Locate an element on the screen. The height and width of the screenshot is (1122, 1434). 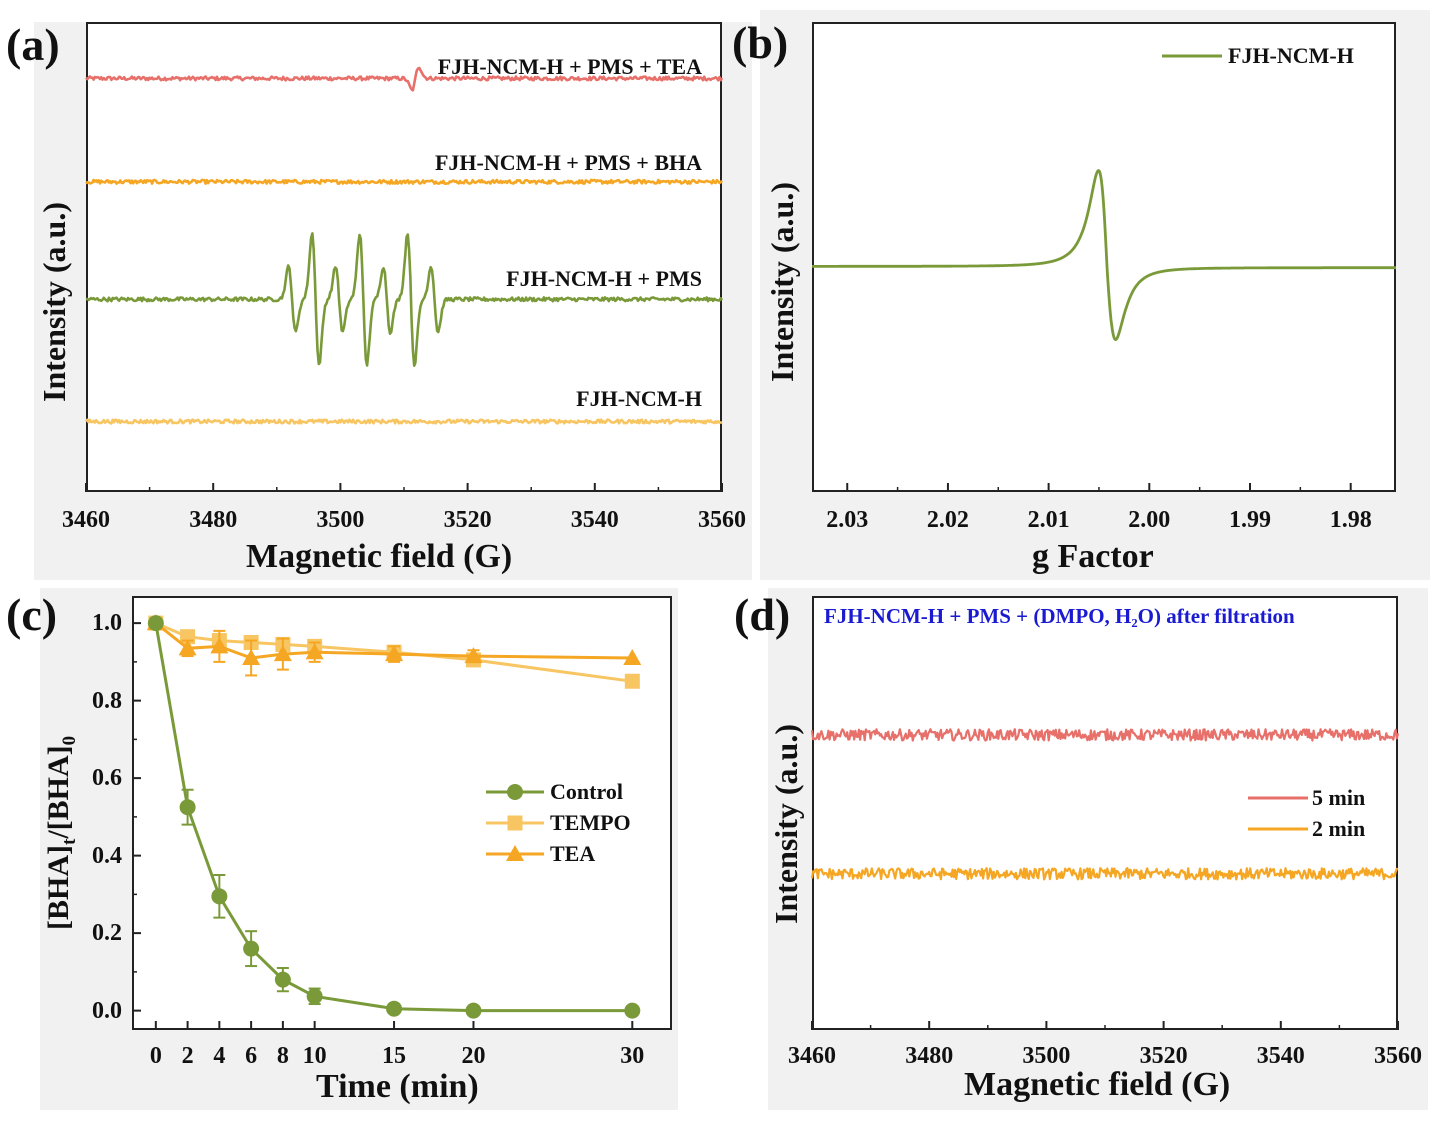
x-tick-label-a: 3480 is located at coordinates (213, 520).